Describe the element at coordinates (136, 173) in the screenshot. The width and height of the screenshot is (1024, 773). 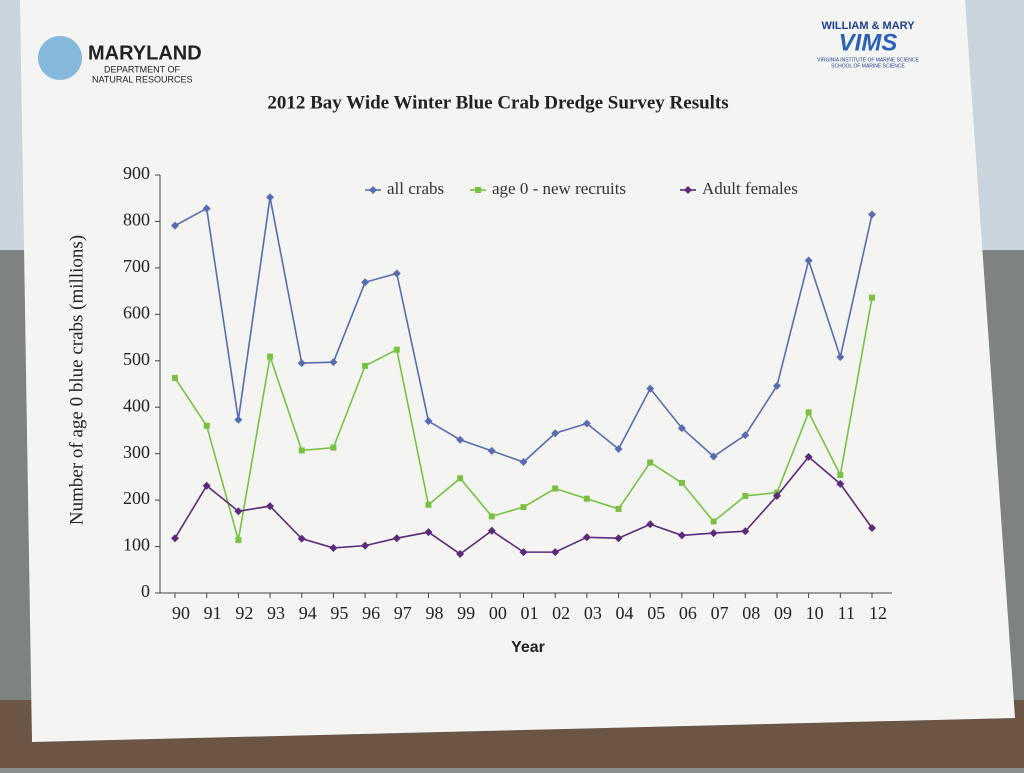
I see `y-tick-label: 900` at that location.